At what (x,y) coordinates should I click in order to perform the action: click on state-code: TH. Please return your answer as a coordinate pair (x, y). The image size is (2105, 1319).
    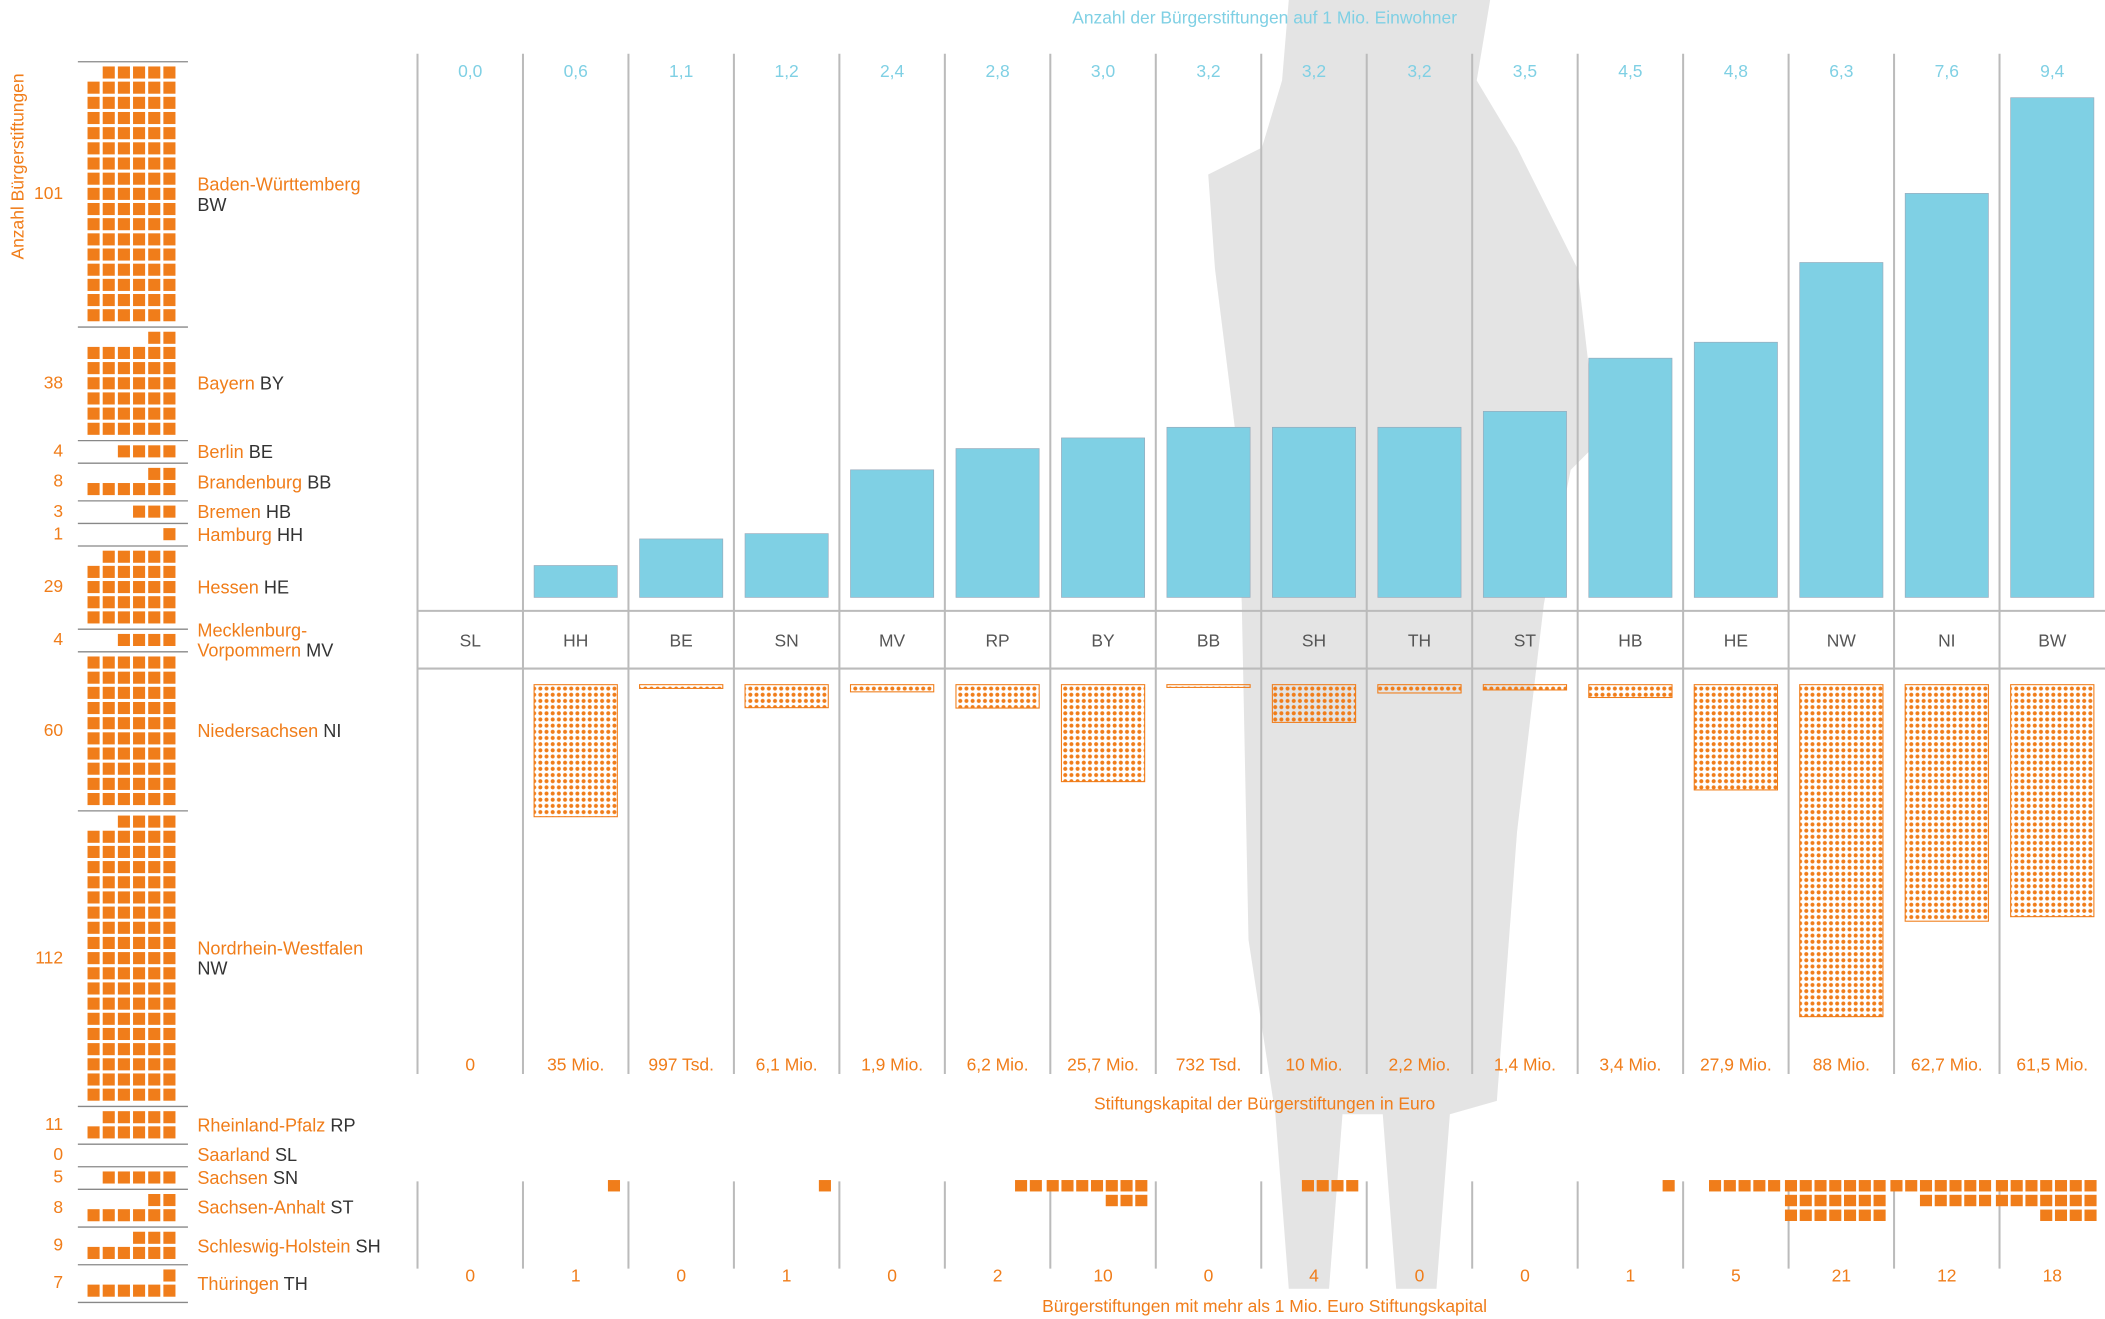
    Looking at the image, I should click on (295, 1283).